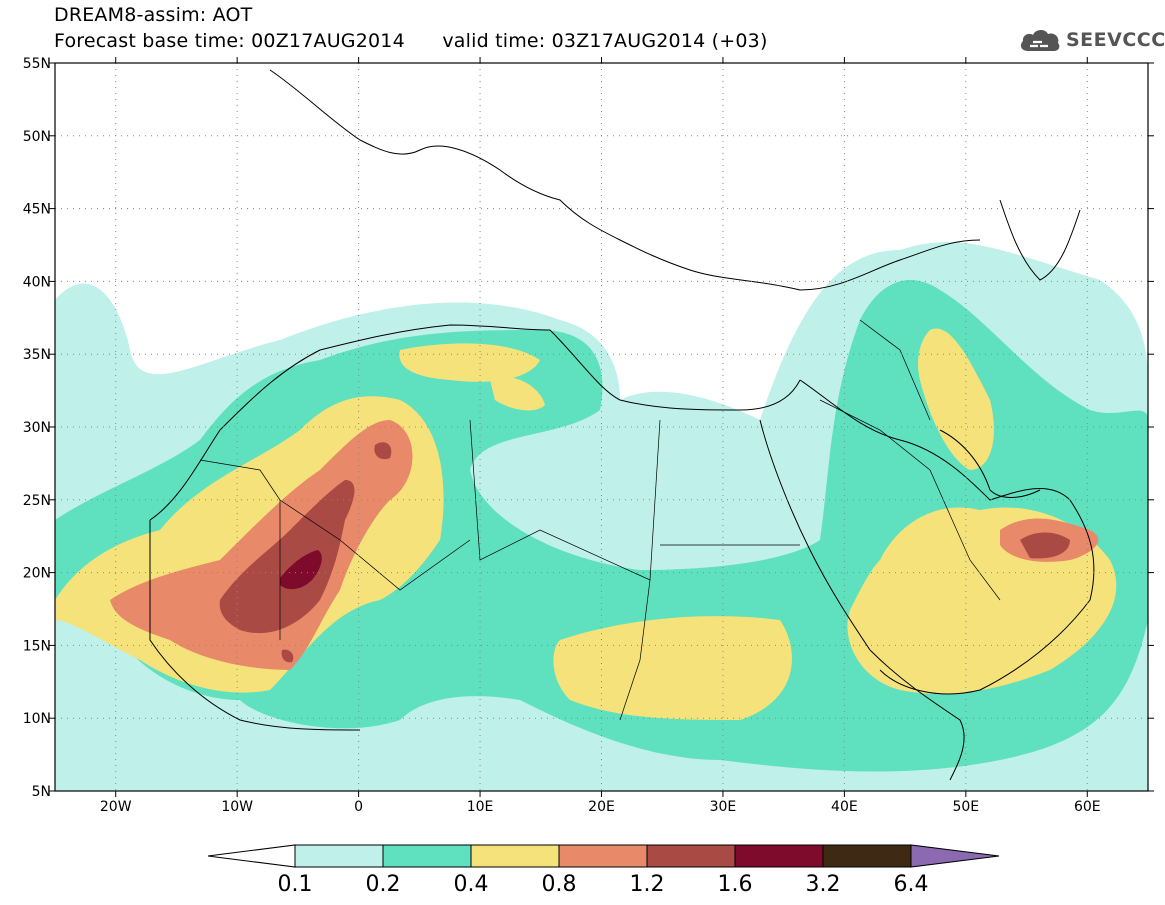  What do you see at coordinates (116, 807) in the screenshot?
I see `lon-tick-label: 20W` at bounding box center [116, 807].